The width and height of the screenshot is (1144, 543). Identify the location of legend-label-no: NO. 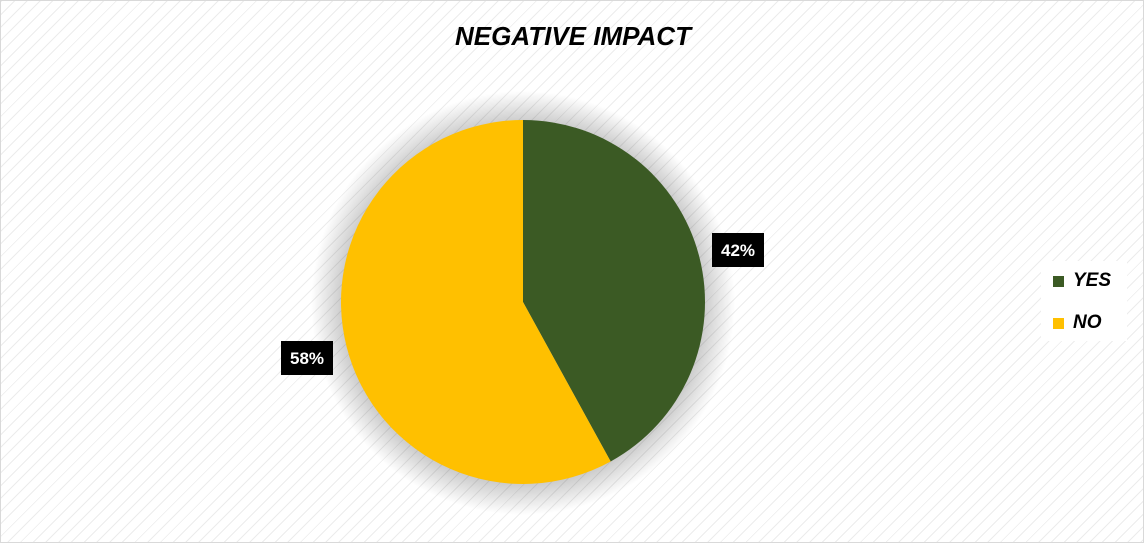
(1087, 322).